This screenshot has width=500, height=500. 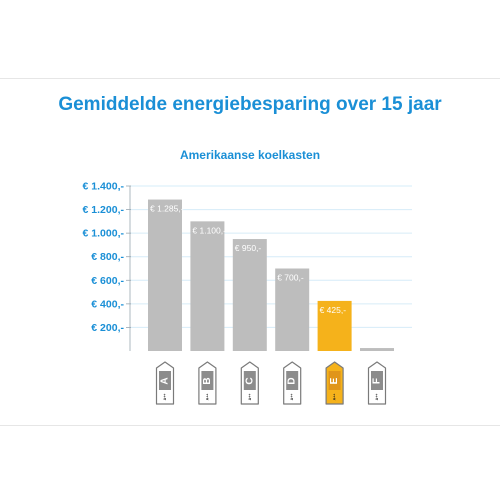 What do you see at coordinates (290, 278) in the screenshot?
I see `data-label-D: € 700,-` at bounding box center [290, 278].